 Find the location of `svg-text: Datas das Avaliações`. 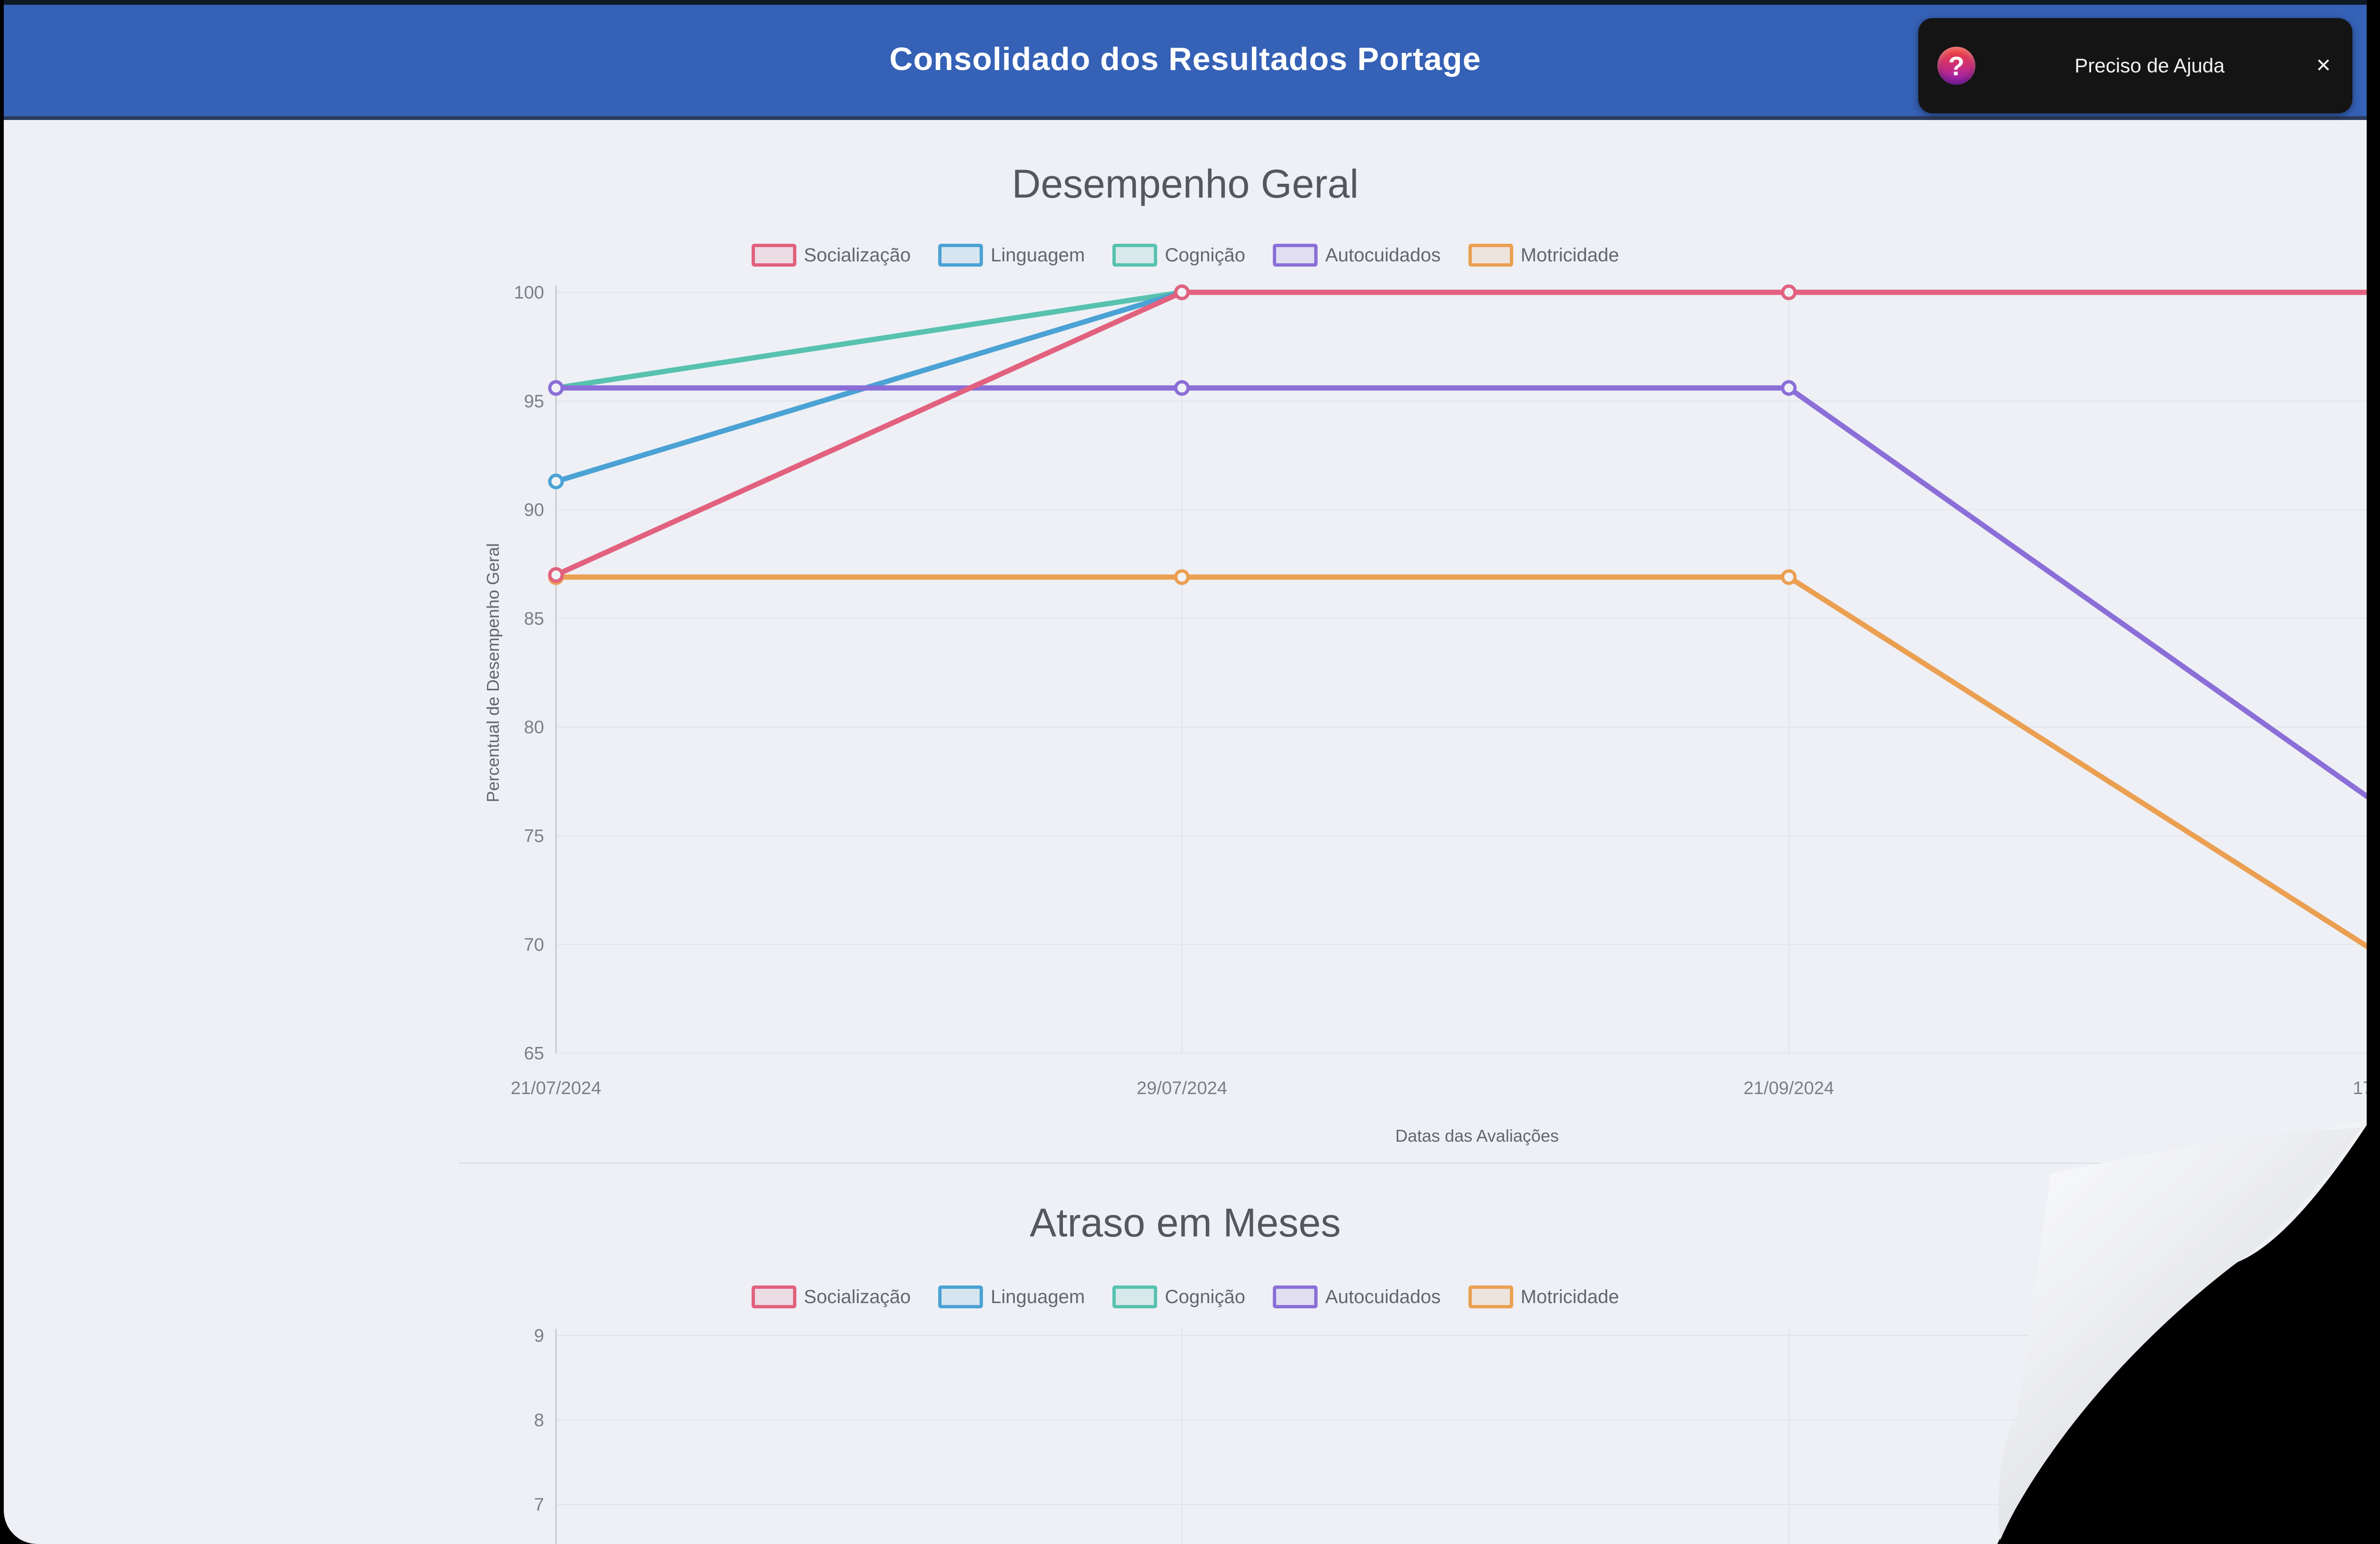

svg-text: Datas das Avaliações is located at coordinates (1477, 1136).